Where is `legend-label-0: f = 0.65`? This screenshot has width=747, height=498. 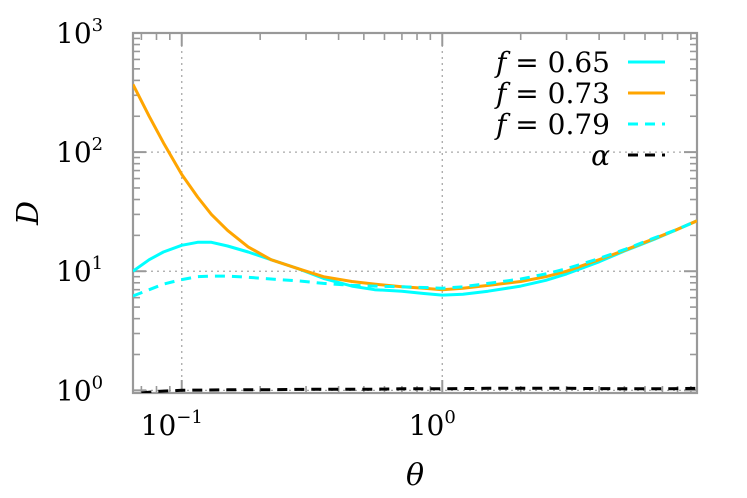 legend-label-0: f = 0.65 is located at coordinates (552, 62).